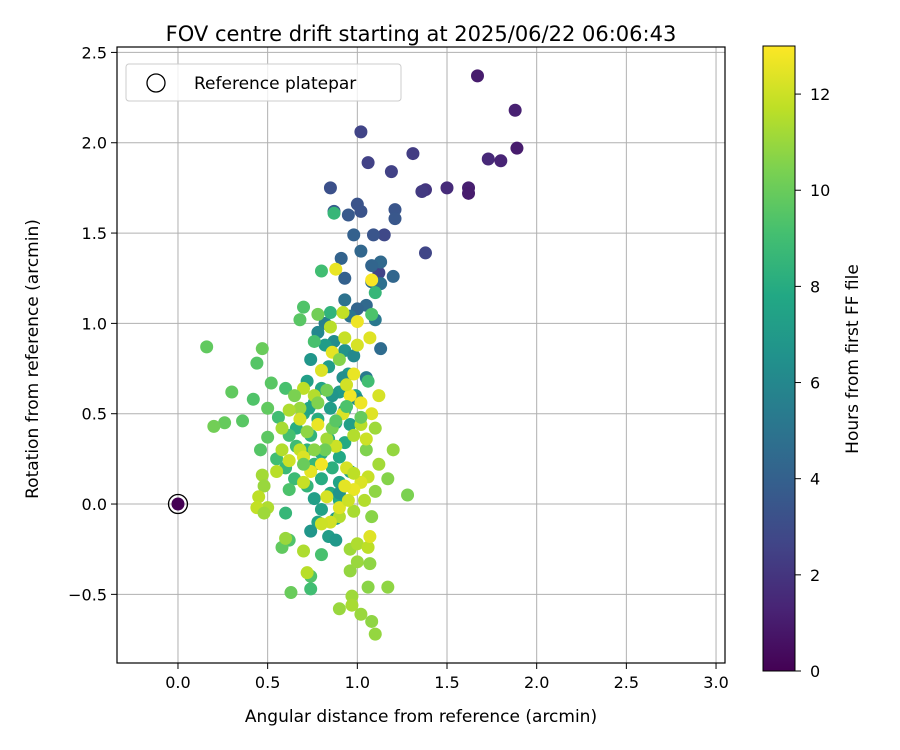 The width and height of the screenshot is (900, 750). What do you see at coordinates (94, 52) in the screenshot?
I see `y-tick-label: 2.5` at bounding box center [94, 52].